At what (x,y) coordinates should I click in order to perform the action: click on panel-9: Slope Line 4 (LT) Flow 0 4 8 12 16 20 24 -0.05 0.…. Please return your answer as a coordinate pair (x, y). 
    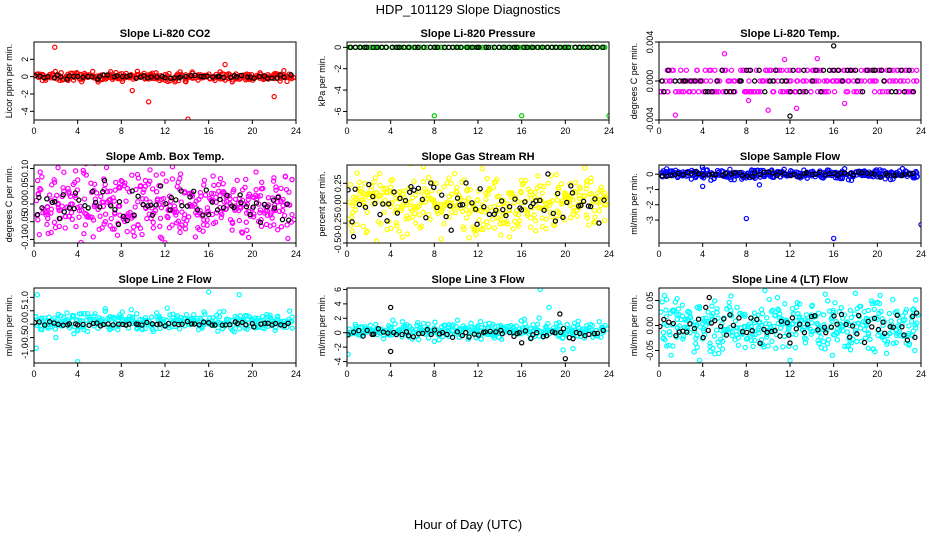
    Looking at the image, I should click on (777, 326).